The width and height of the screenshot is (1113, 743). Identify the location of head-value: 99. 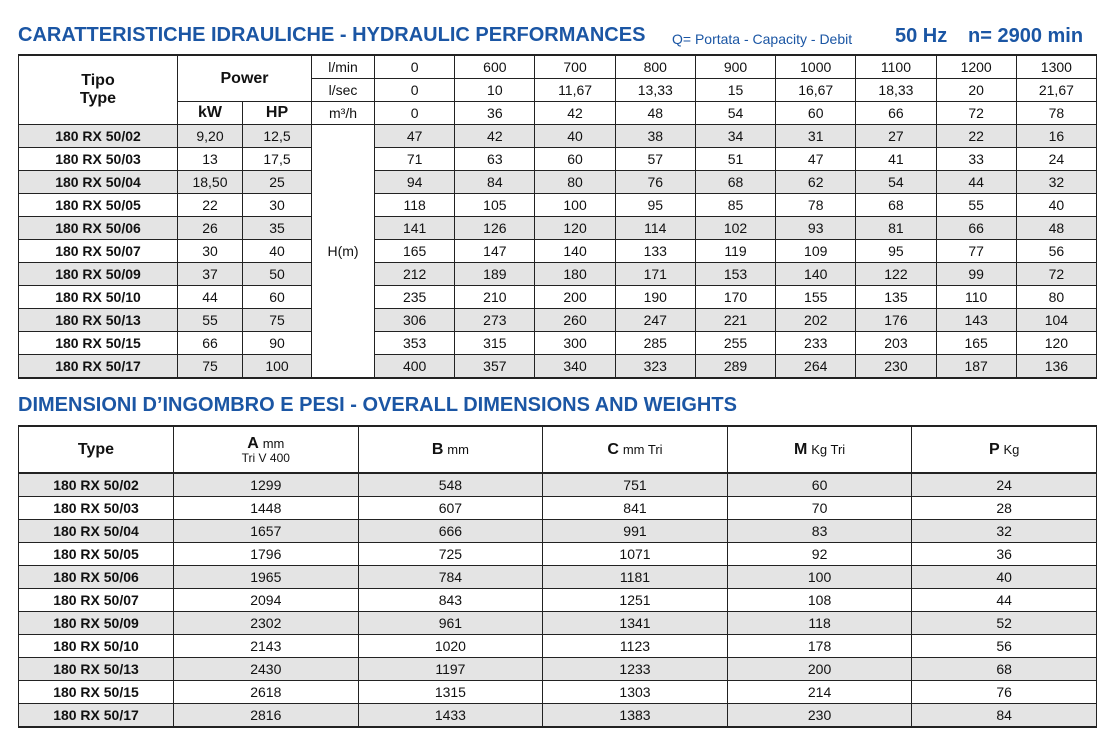
(976, 274).